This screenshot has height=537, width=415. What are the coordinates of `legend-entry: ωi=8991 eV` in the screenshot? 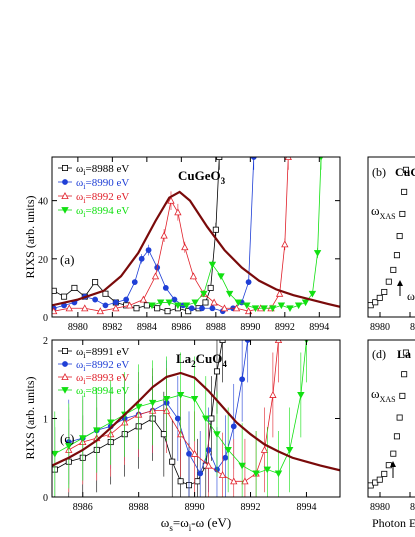 It's located at (102, 353).